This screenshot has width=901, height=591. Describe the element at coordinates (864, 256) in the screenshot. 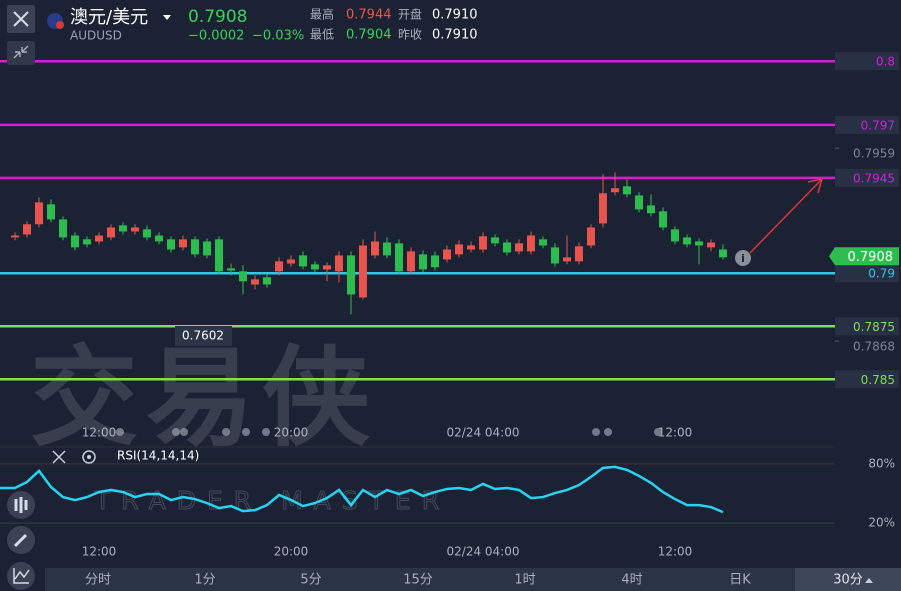

I see `last-price-tag` at that location.